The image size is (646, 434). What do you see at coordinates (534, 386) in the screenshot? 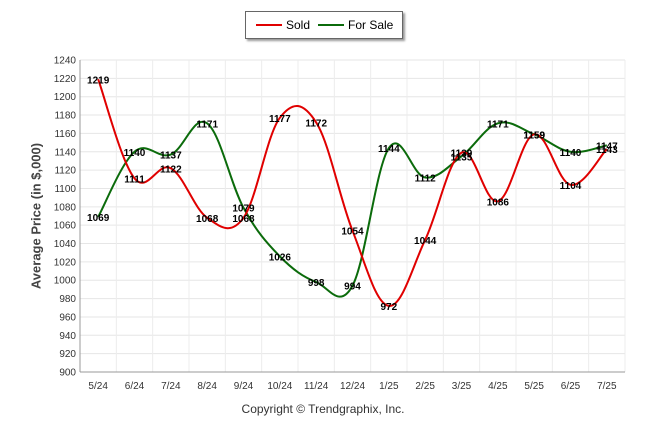
I see `x-tick-label: 5/25` at bounding box center [534, 386].